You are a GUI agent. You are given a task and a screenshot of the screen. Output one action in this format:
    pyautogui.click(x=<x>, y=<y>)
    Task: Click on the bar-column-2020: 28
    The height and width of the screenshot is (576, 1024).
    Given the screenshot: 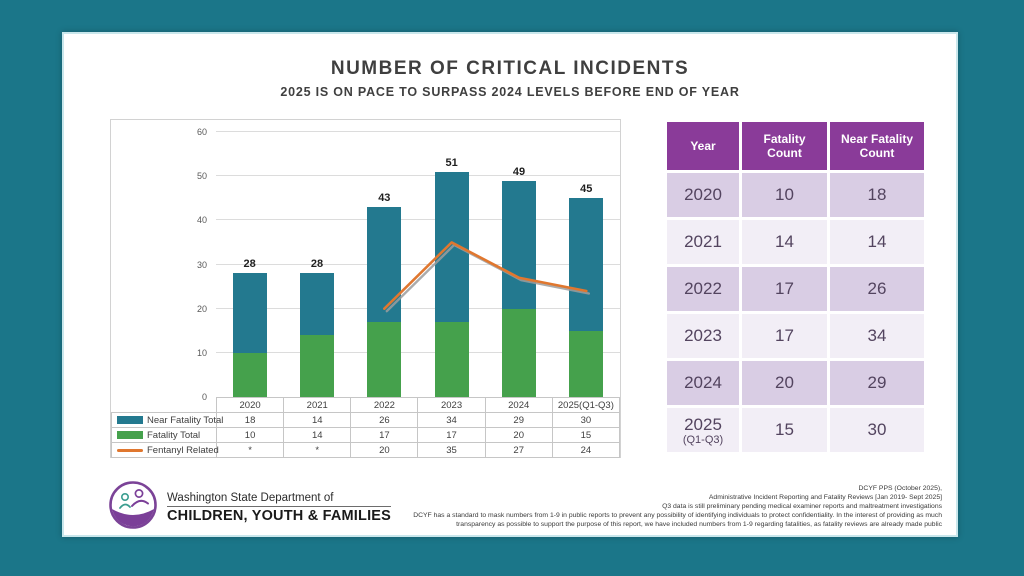 What is the action you would take?
    pyautogui.click(x=249, y=264)
    